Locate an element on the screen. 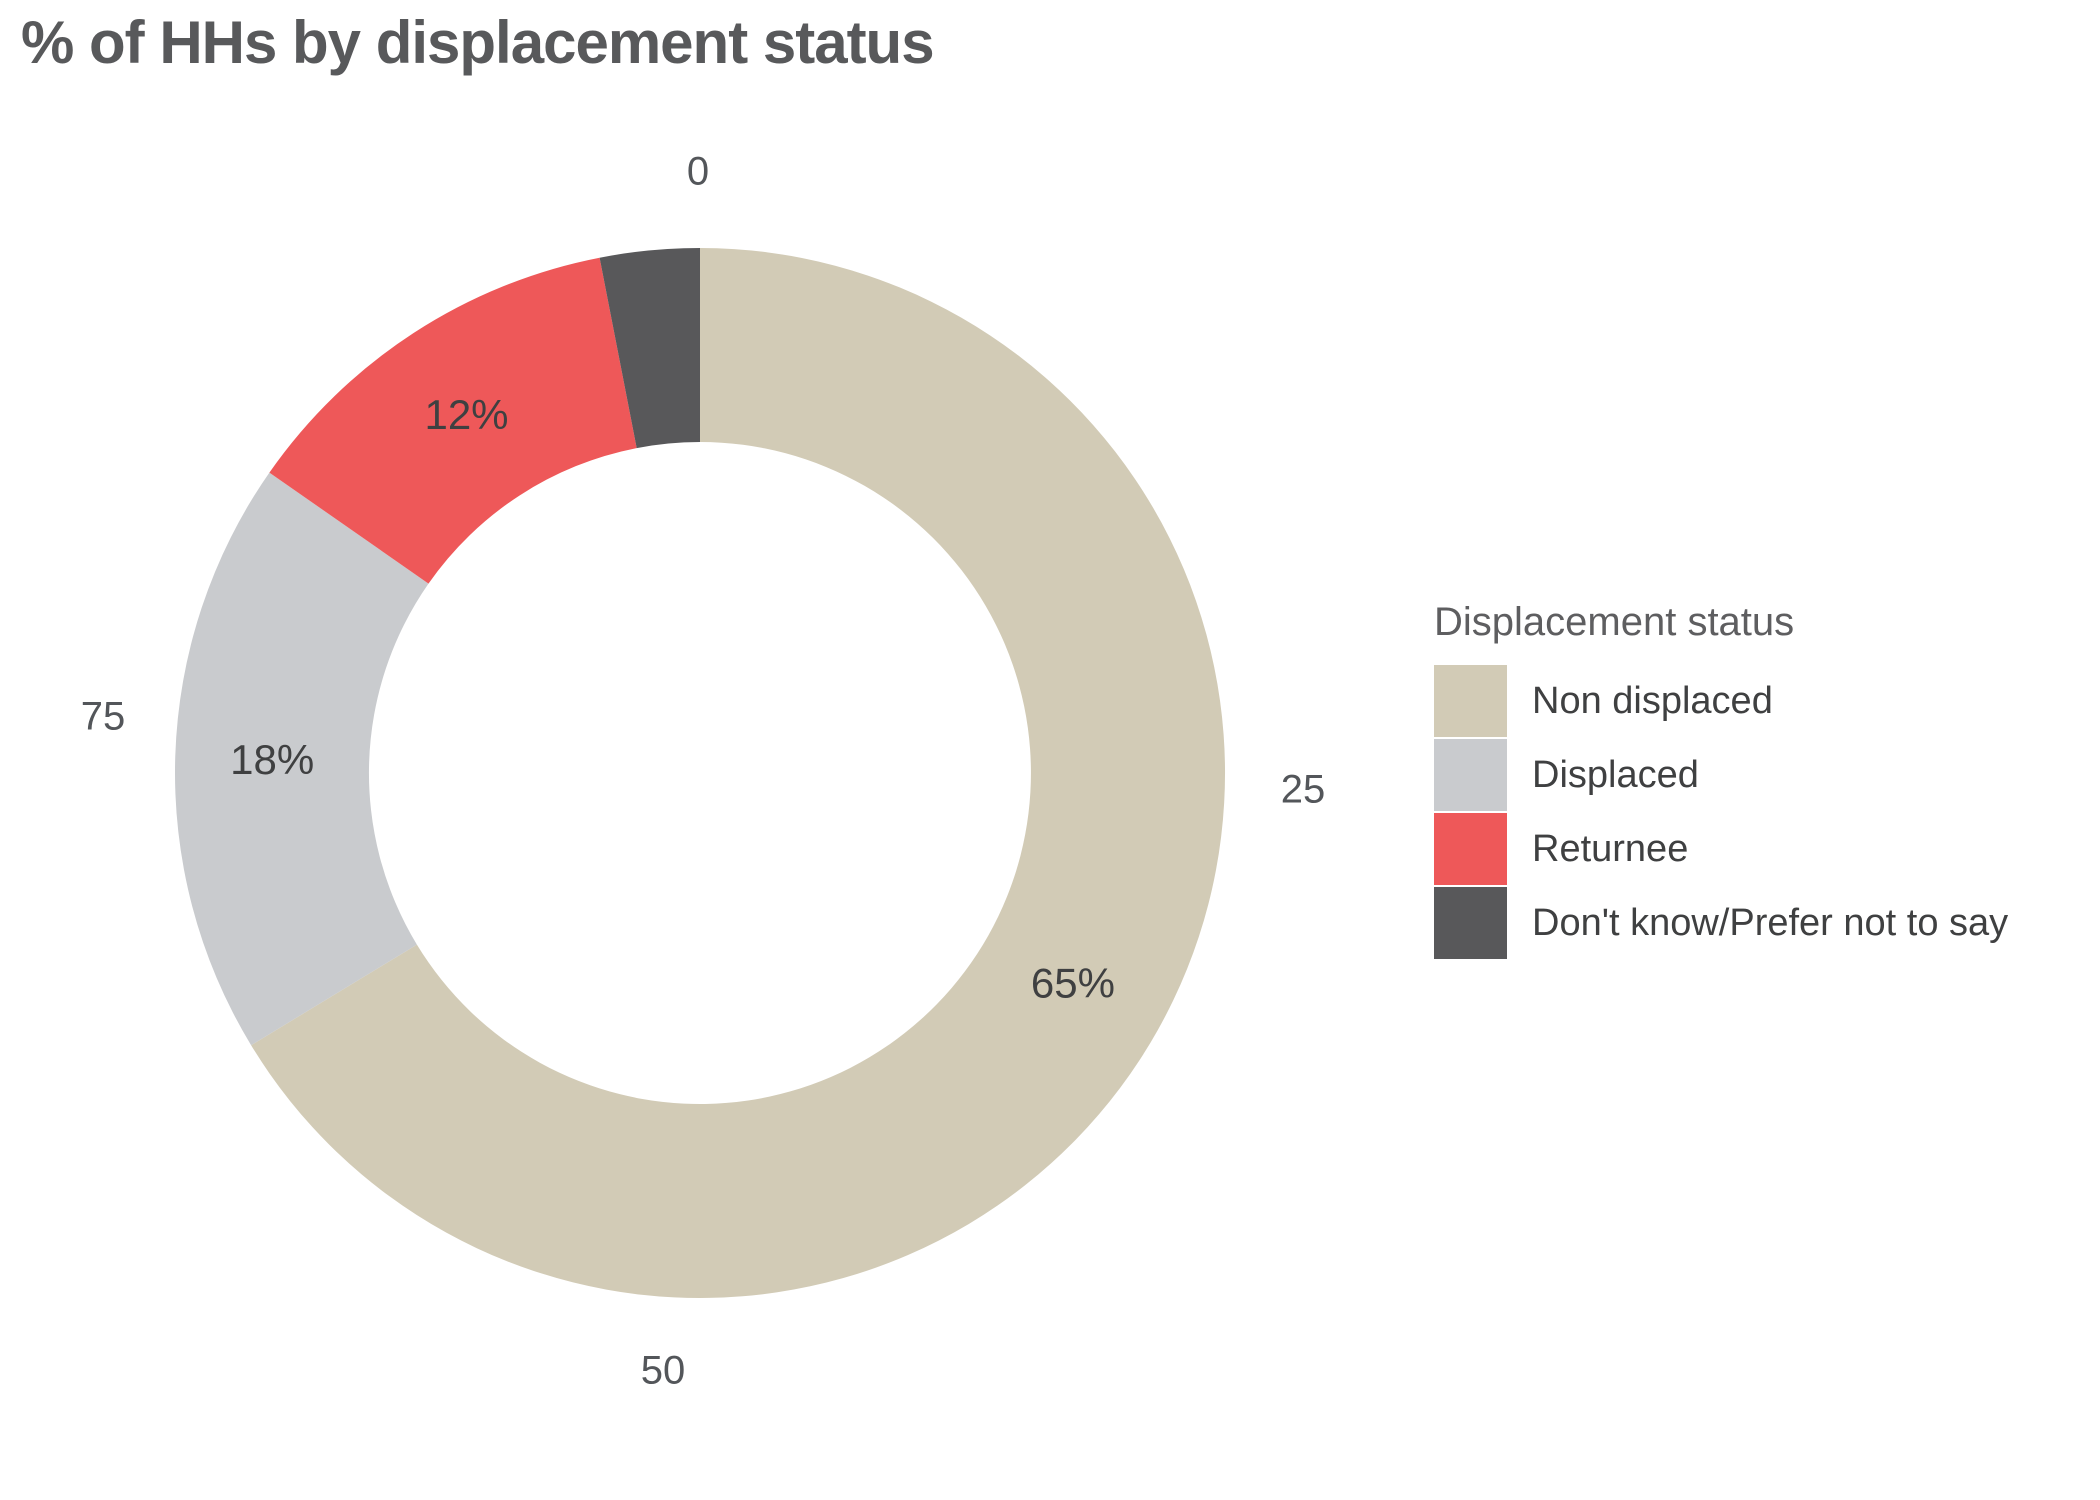  angle-axis-tick-75: 75 is located at coordinates (103, 716).